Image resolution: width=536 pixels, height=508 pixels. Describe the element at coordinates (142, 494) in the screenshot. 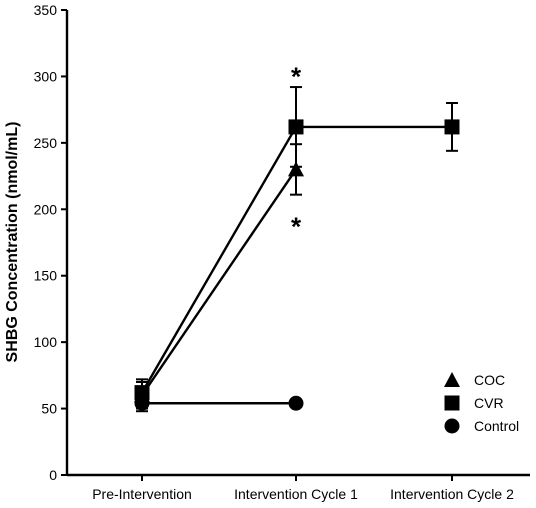

I see `x-tick-label-0: Pre-Intervention` at that location.